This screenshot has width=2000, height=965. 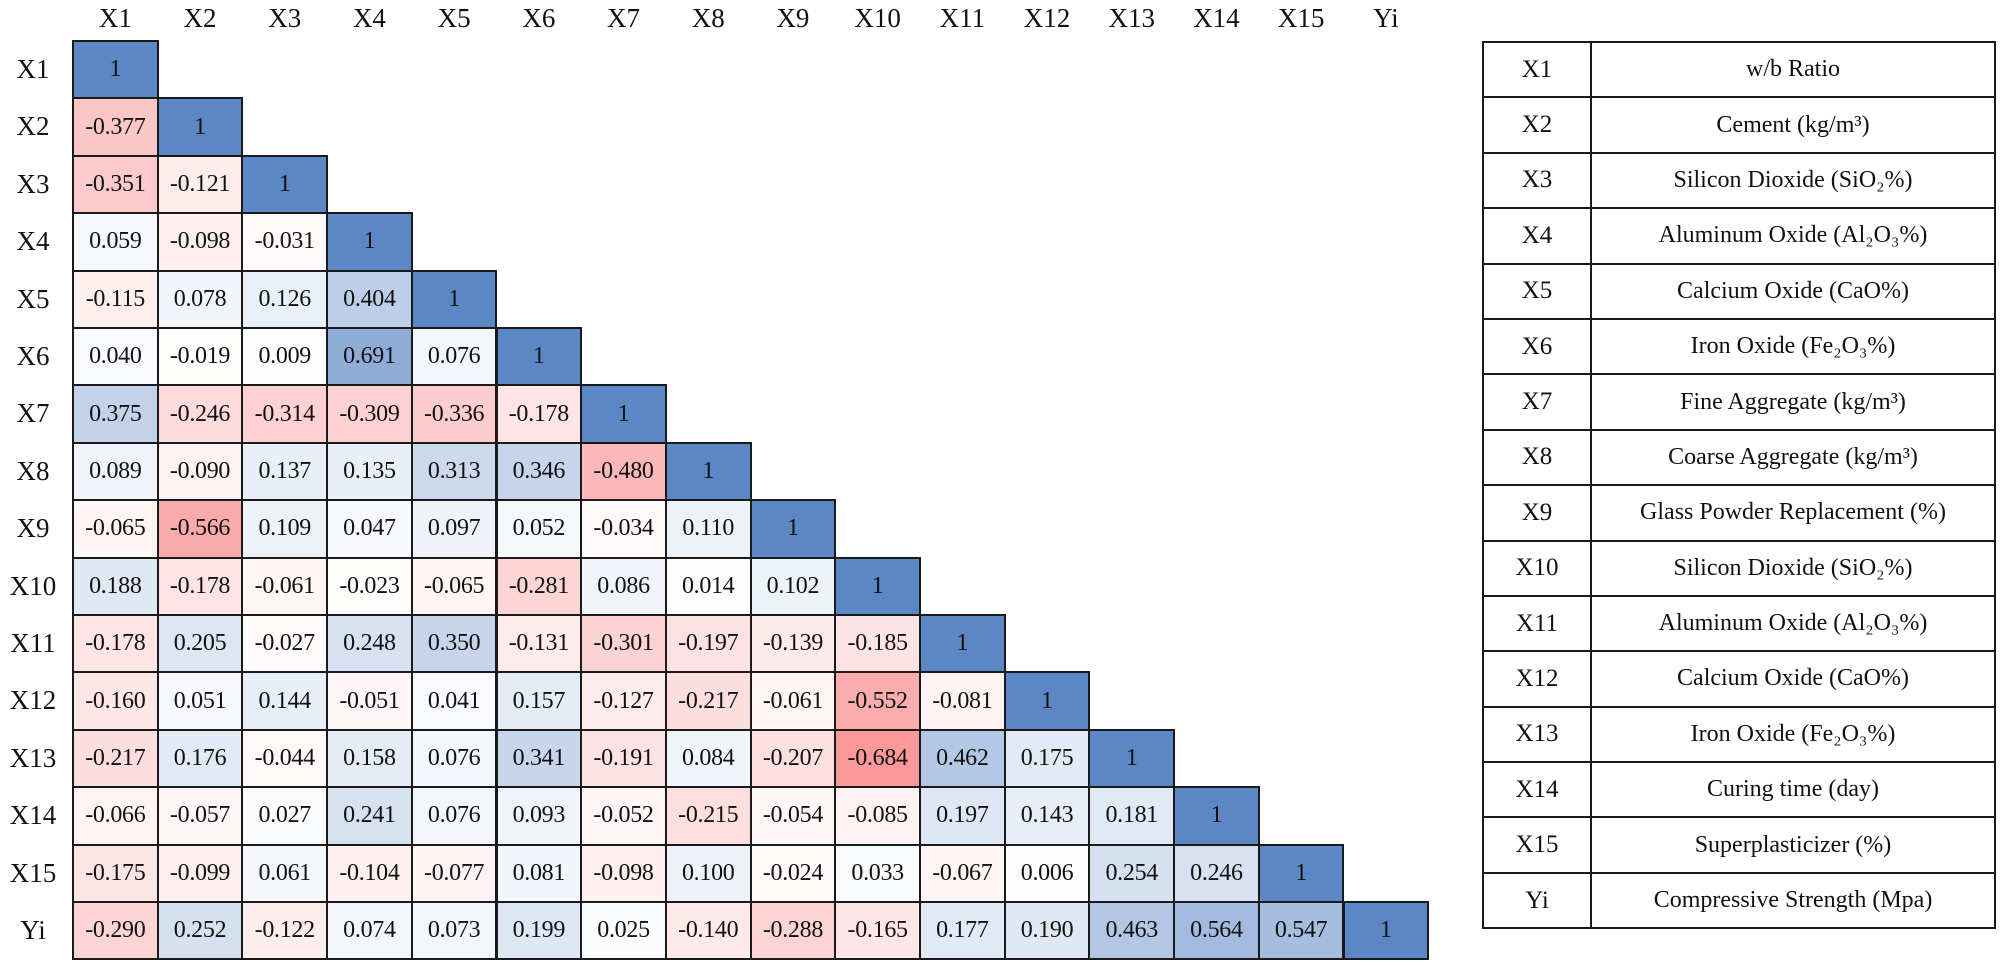 I want to click on row-header: Yi, so click(x=33, y=930).